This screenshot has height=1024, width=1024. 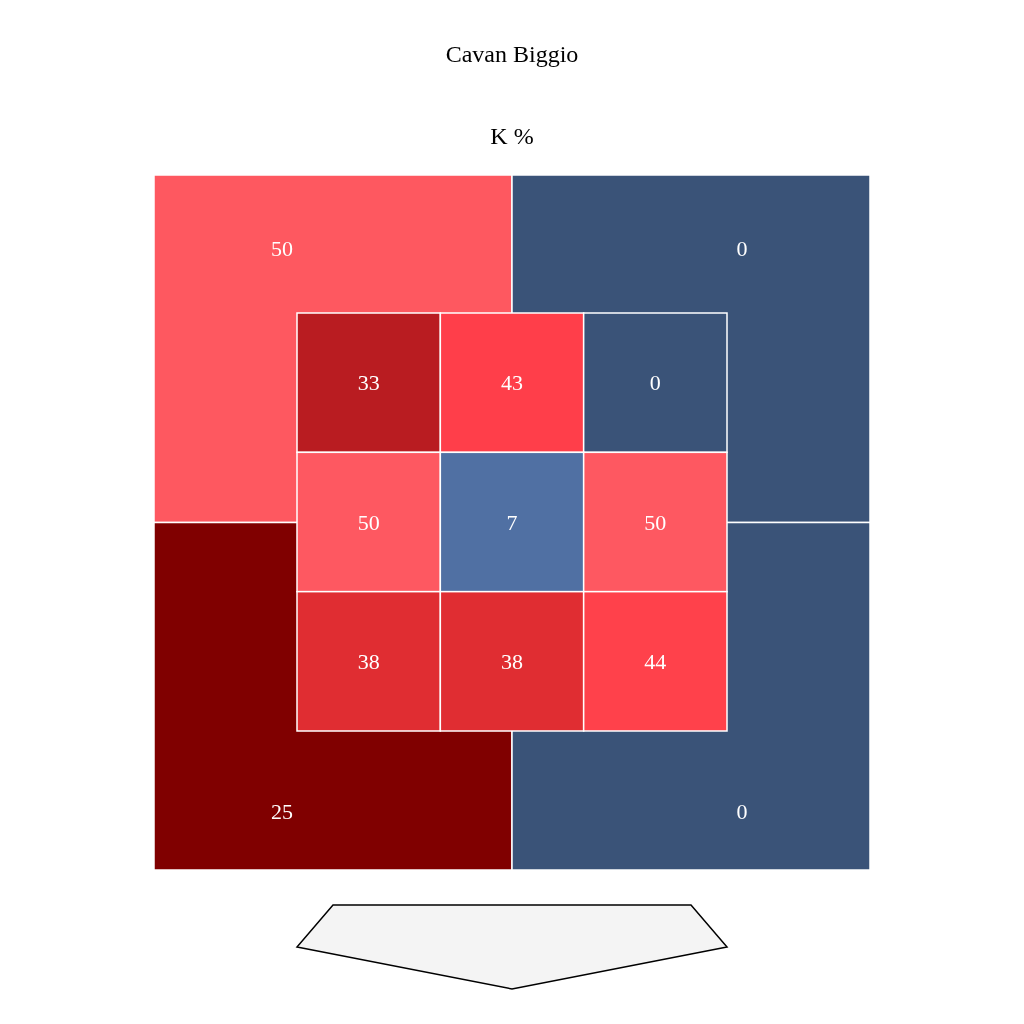 What do you see at coordinates (368, 383) in the screenshot?
I see `data-label: 33` at bounding box center [368, 383].